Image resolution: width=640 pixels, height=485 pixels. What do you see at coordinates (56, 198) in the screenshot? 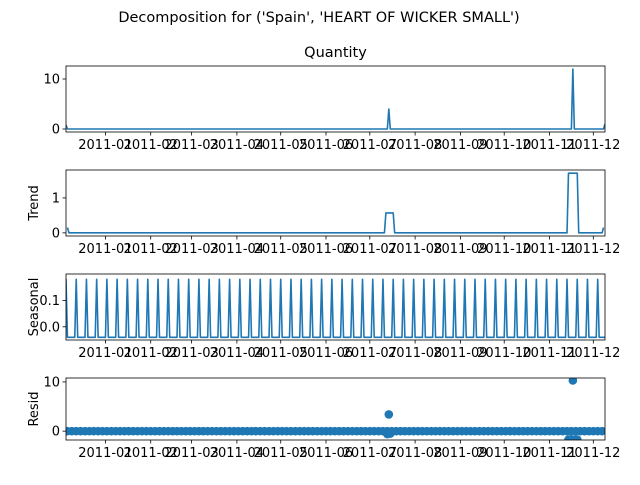
I see `y-tick-label: 1` at bounding box center [56, 198].